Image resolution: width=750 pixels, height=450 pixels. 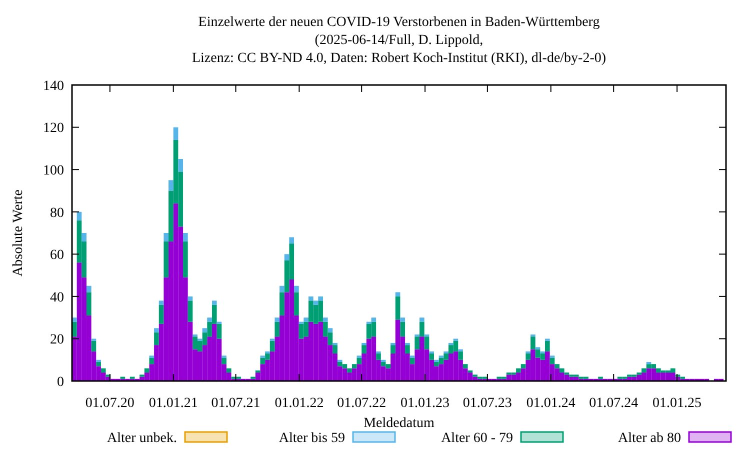 What do you see at coordinates (57, 340) in the screenshot?
I see `y-tick-label: 20` at bounding box center [57, 340].